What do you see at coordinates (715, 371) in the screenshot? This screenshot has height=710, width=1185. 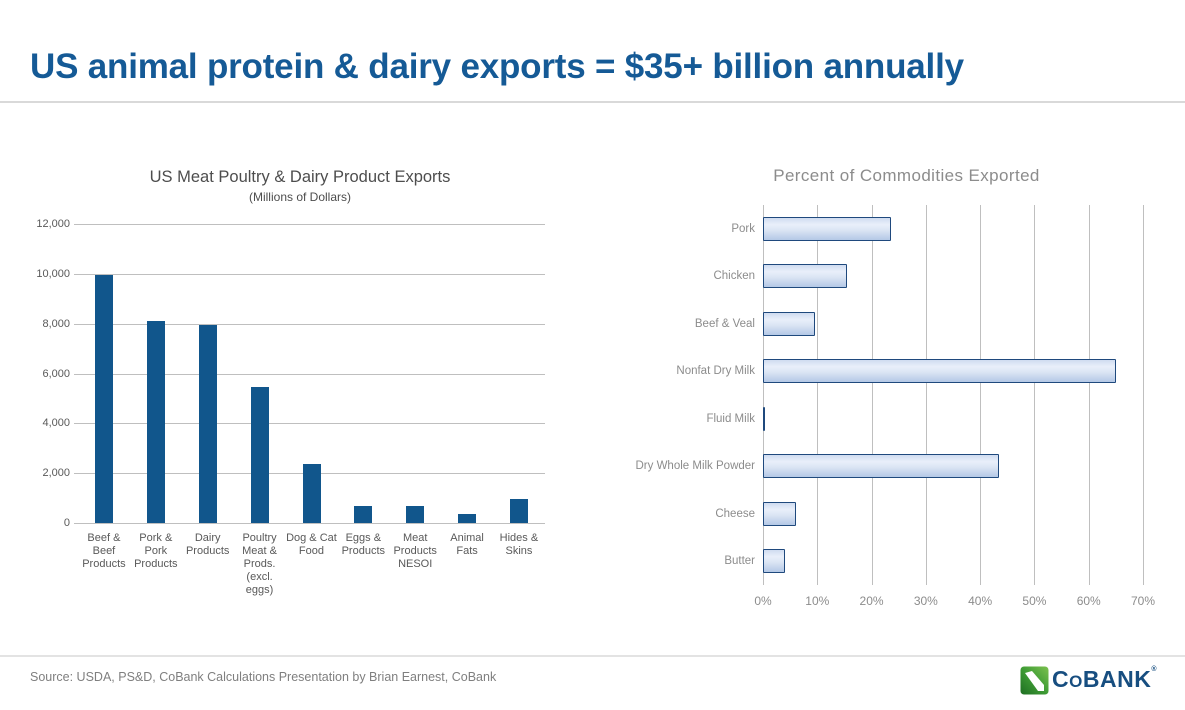 I see `category-label: Nonfat Dry Milk` at bounding box center [715, 371].